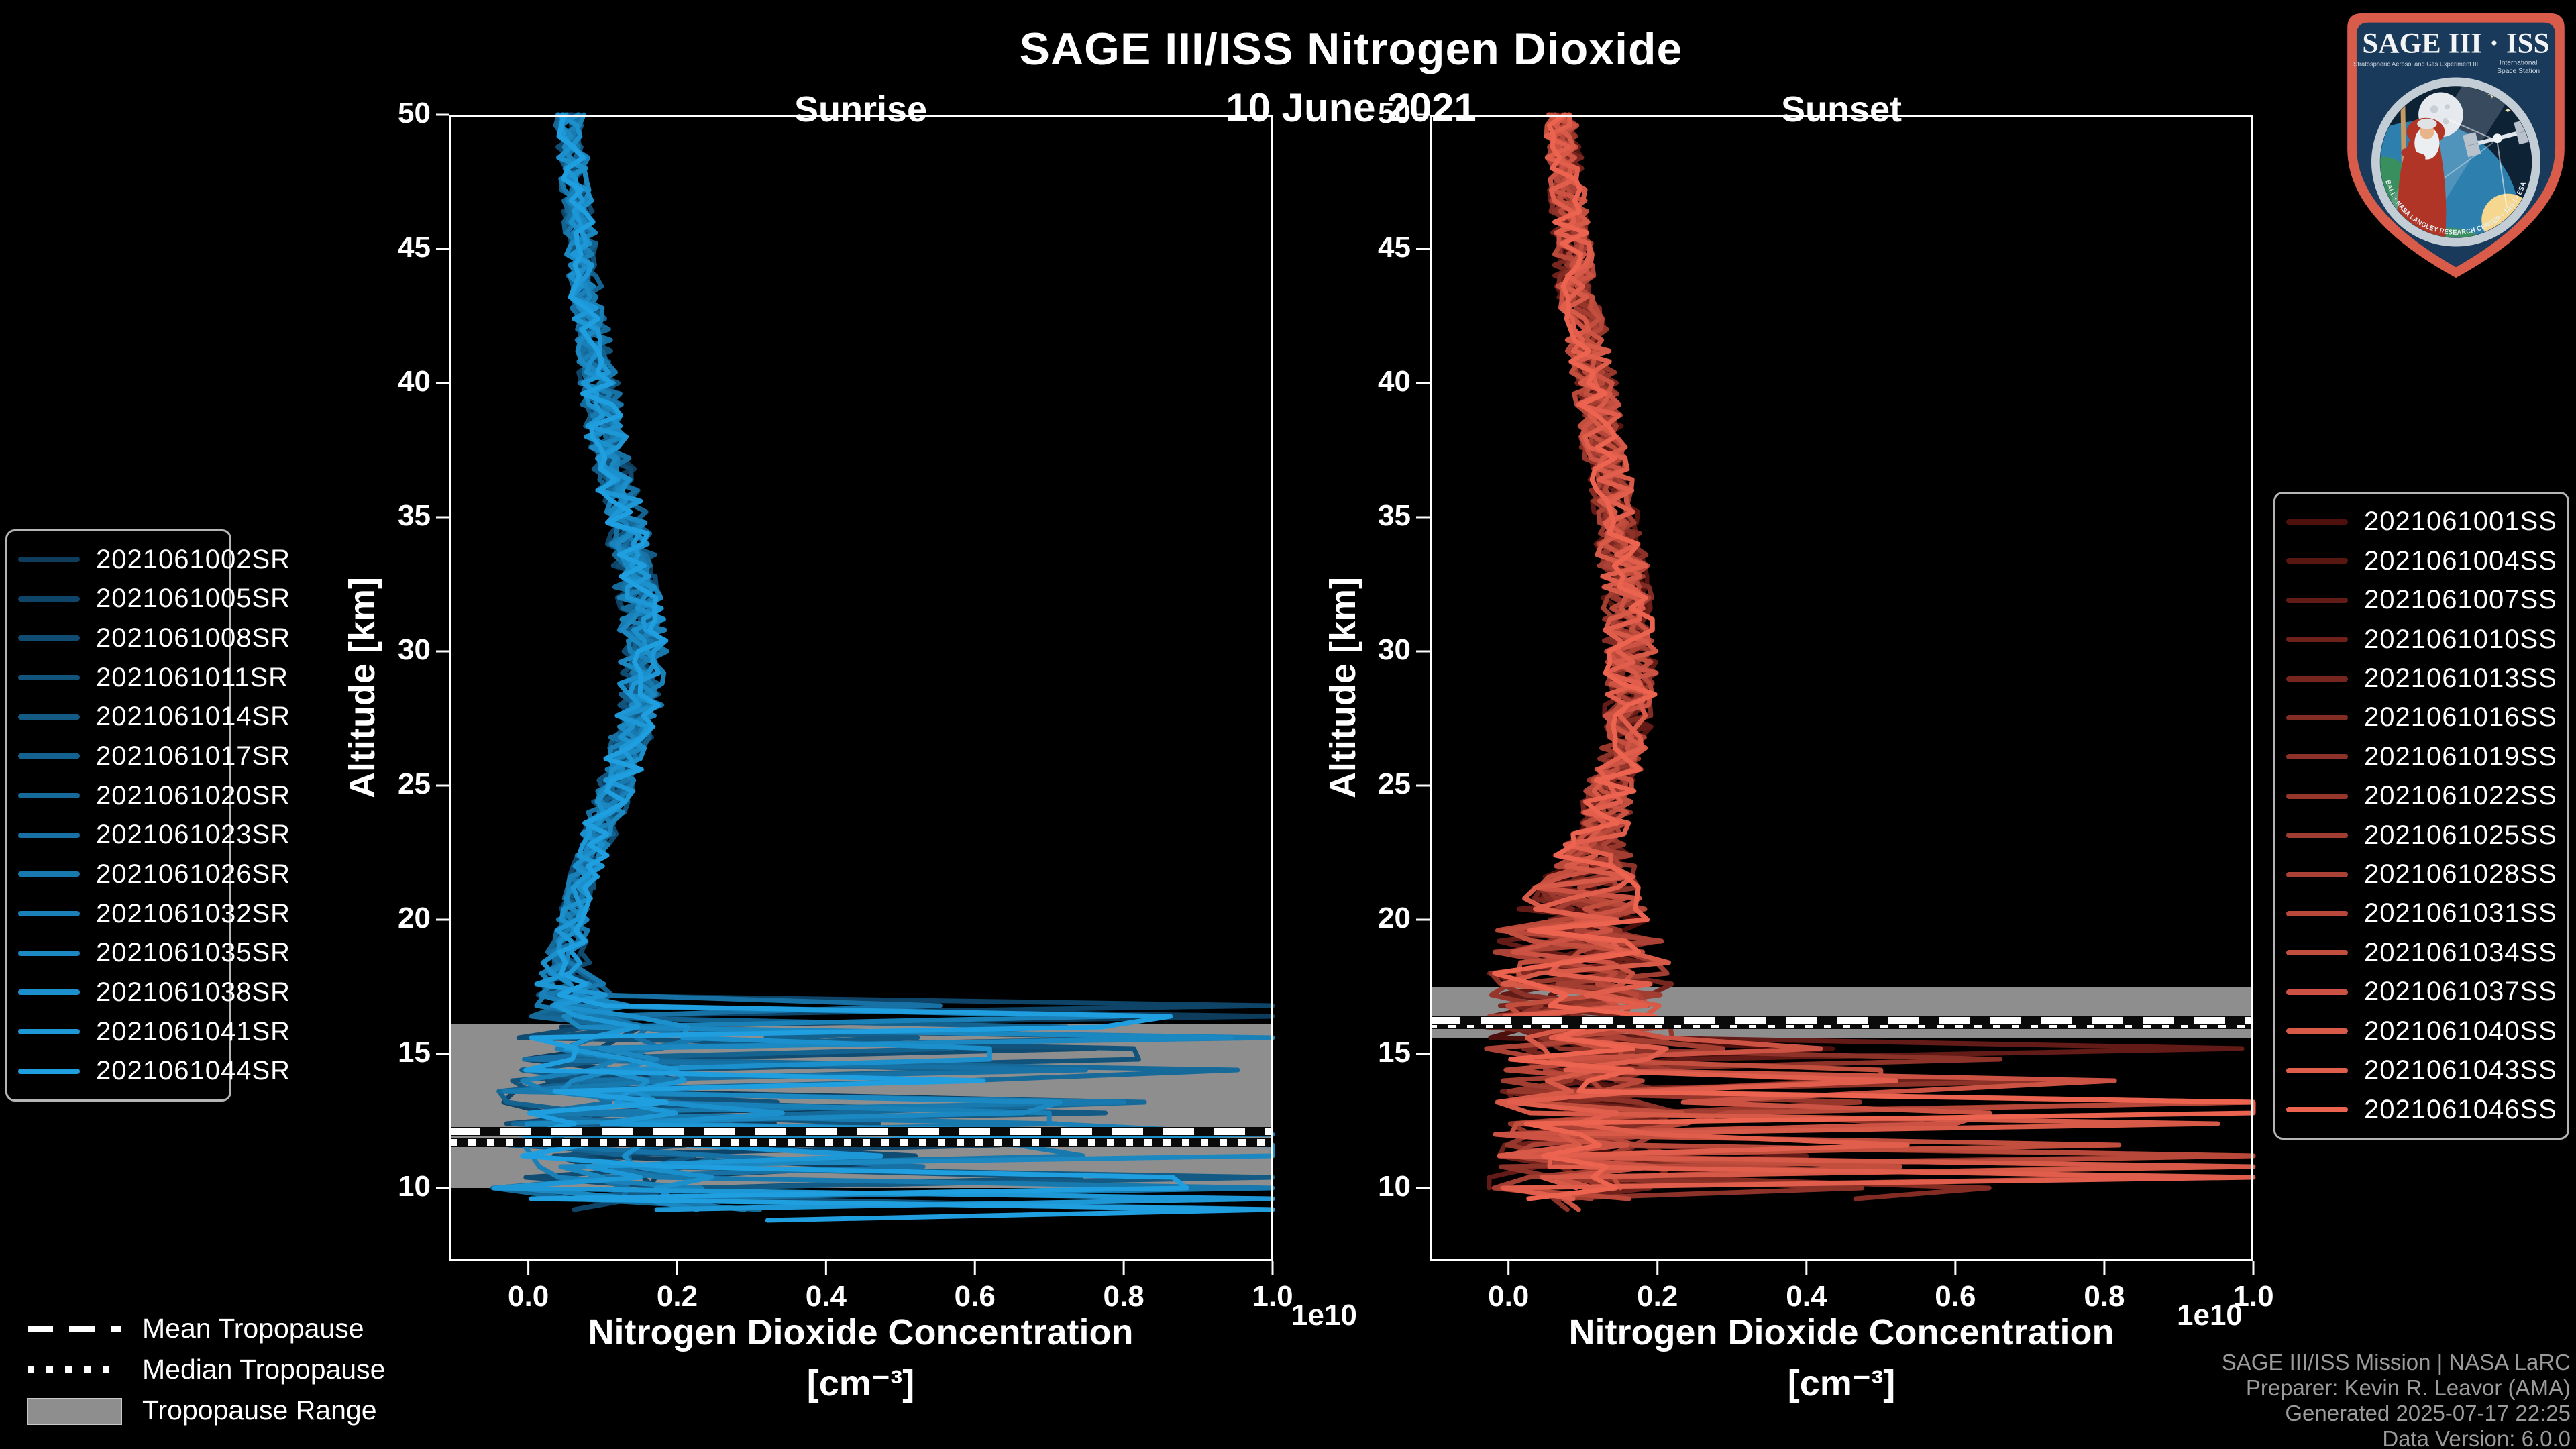  I want to click on y-tick-label: 30, so click(1394, 649).